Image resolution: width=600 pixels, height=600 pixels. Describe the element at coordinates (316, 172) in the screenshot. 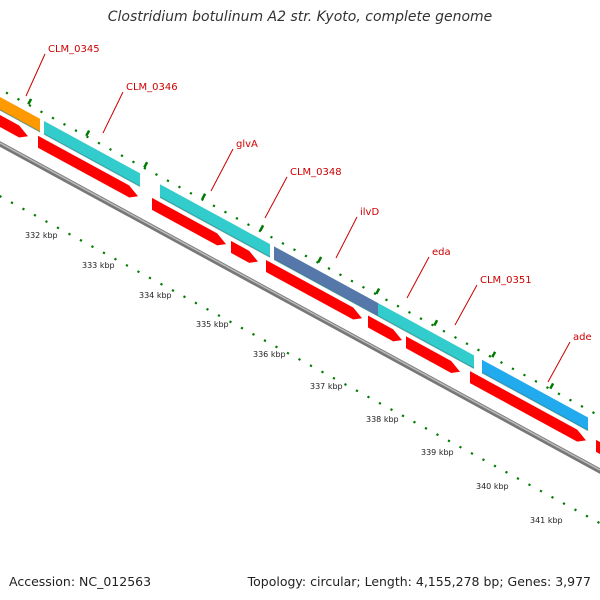

I see `gene-label-clm_0348: CLM_0348` at that location.